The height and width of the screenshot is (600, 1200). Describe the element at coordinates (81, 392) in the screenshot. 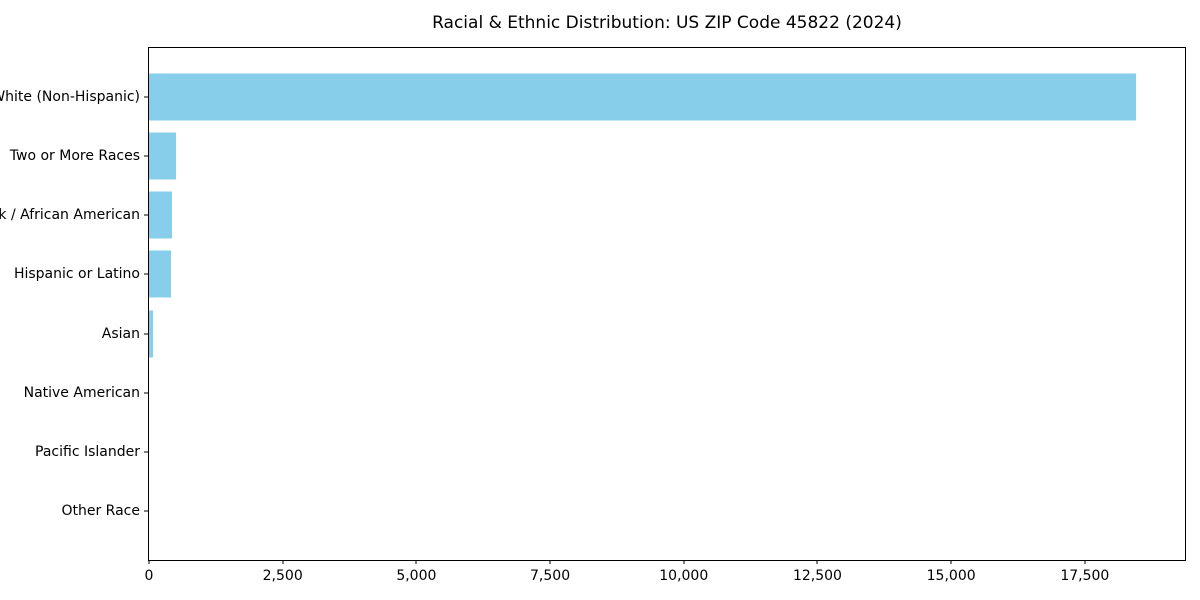

I see `y-axis-label: Native American` at that location.